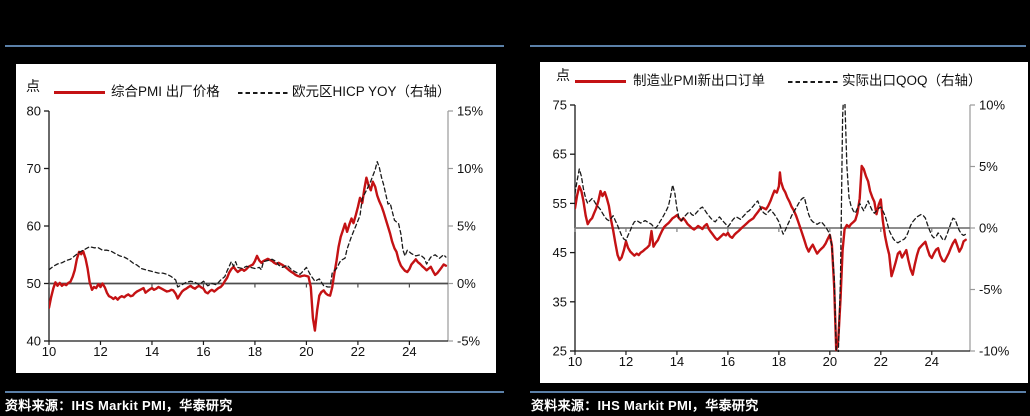  Describe the element at coordinates (912, 80) in the screenshot. I see `legend-label-real-export-qoq: 实际出口QOQ（右轴）` at that location.